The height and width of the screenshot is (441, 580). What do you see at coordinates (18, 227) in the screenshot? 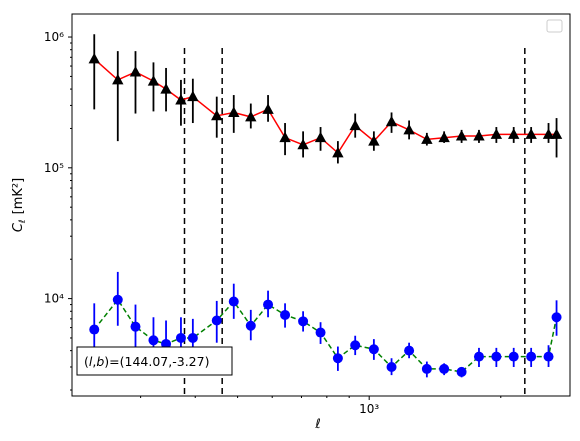
I see `y-axis-label-main: C` at bounding box center [18, 227].